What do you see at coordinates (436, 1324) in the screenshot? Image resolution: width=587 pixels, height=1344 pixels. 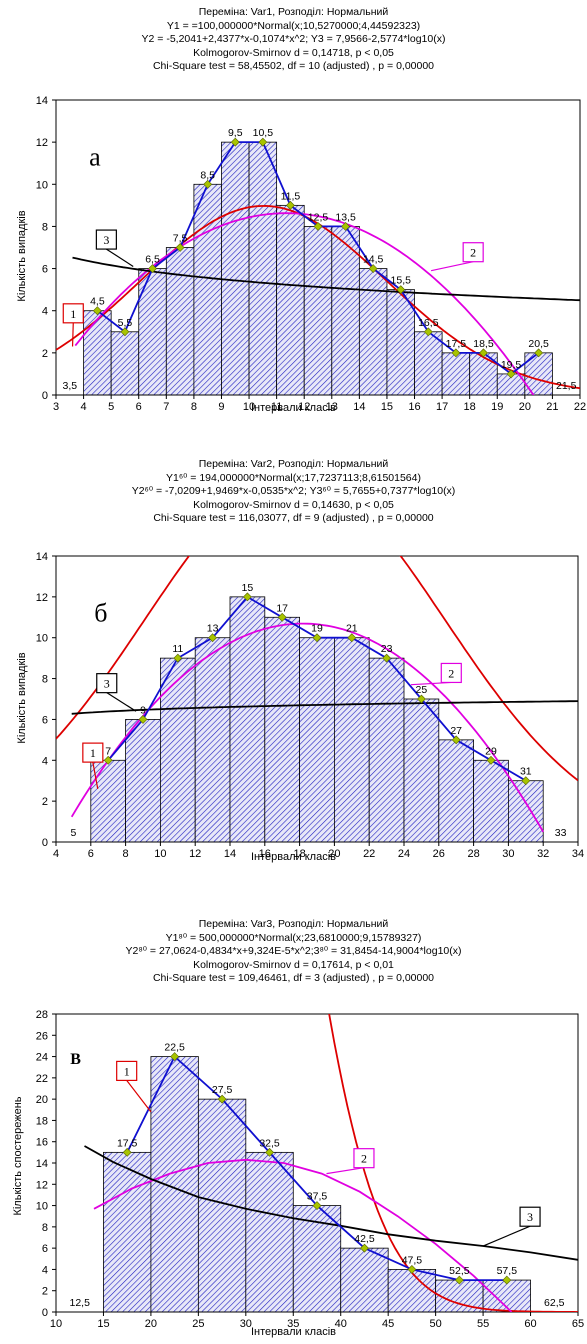 I see `chart-c-xtick-label: 50` at bounding box center [436, 1324].